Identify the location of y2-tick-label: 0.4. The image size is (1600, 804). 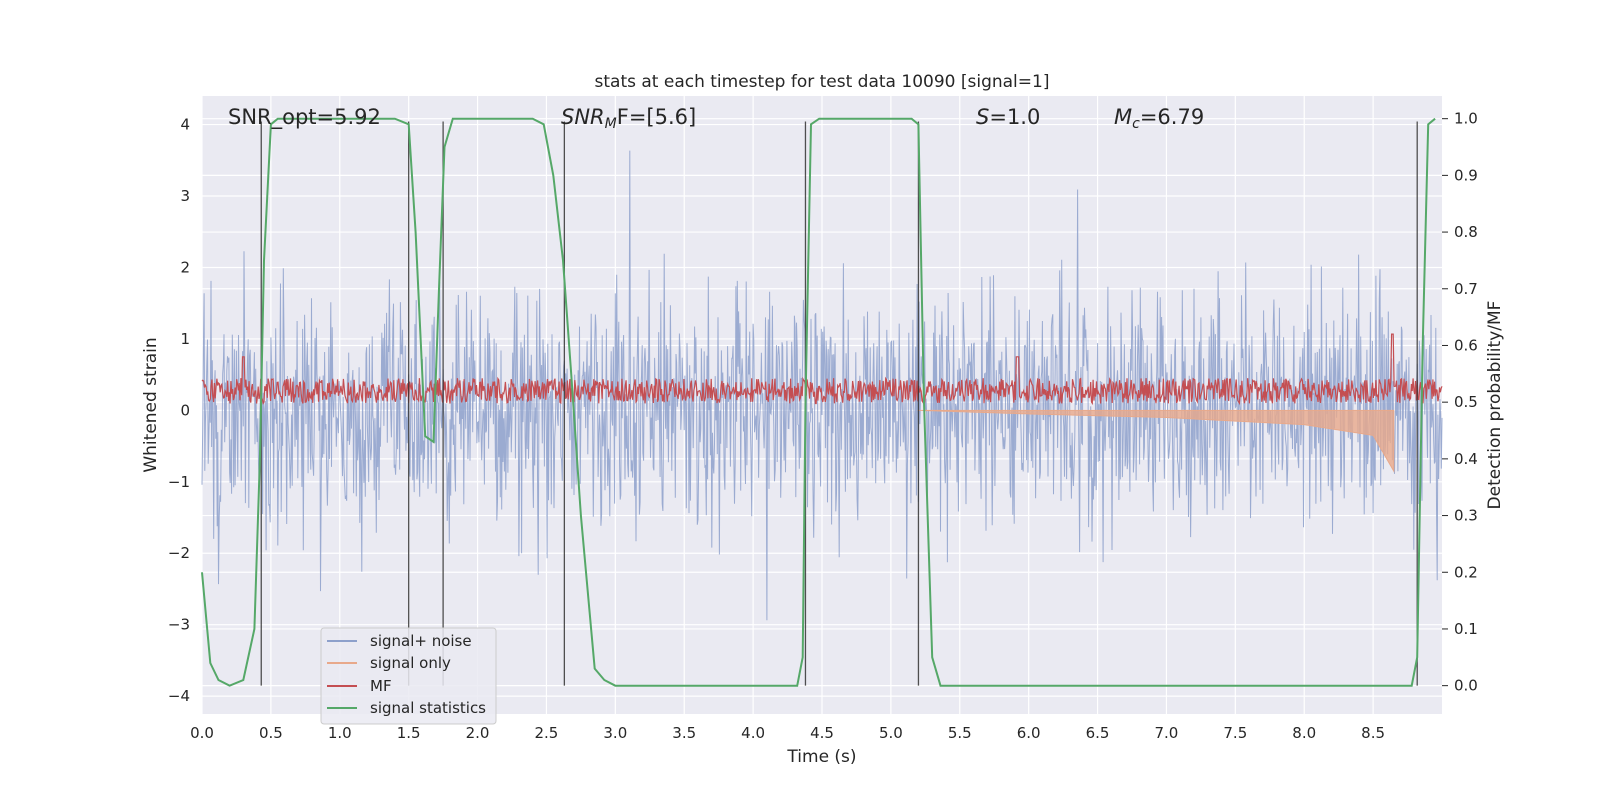
(1466, 459).